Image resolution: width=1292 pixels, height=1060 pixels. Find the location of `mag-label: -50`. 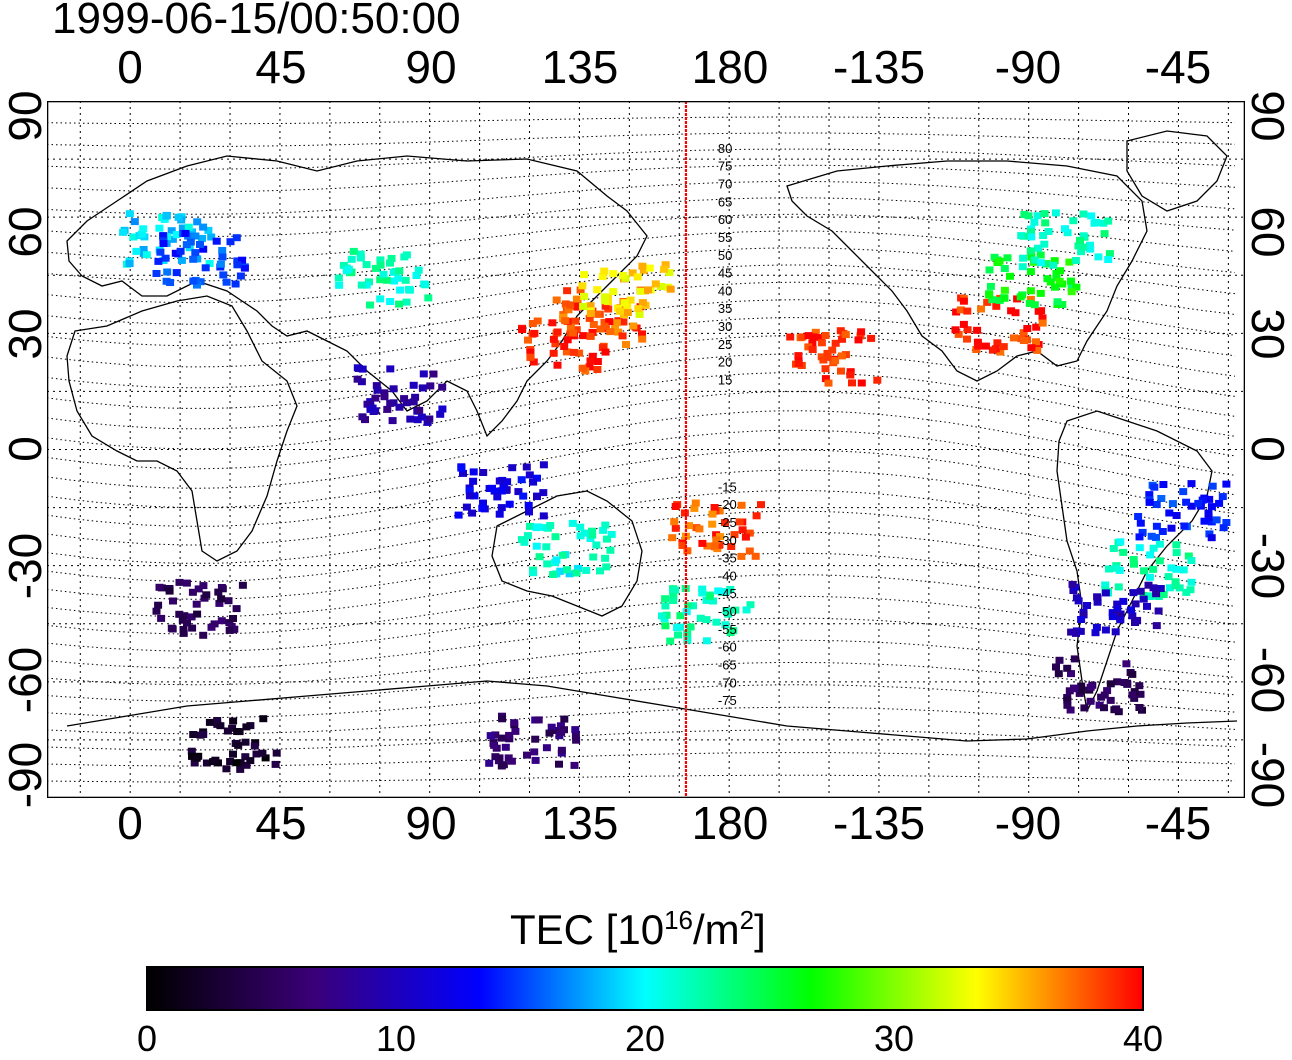

mag-label: -50 is located at coordinates (727, 611).